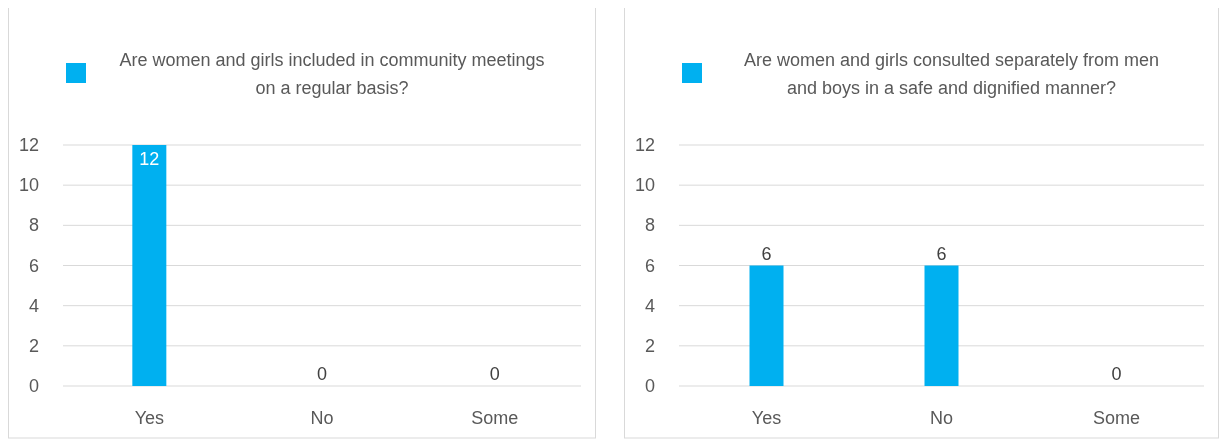  Describe the element at coordinates (951, 74) in the screenshot. I see `legend-label: Are women and girls consulted separately from men and boys in a safe and dignified manner?` at that location.